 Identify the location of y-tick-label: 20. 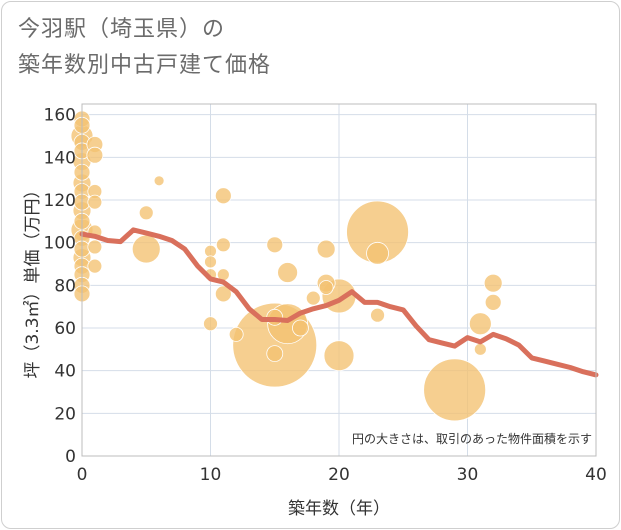
(65, 414).